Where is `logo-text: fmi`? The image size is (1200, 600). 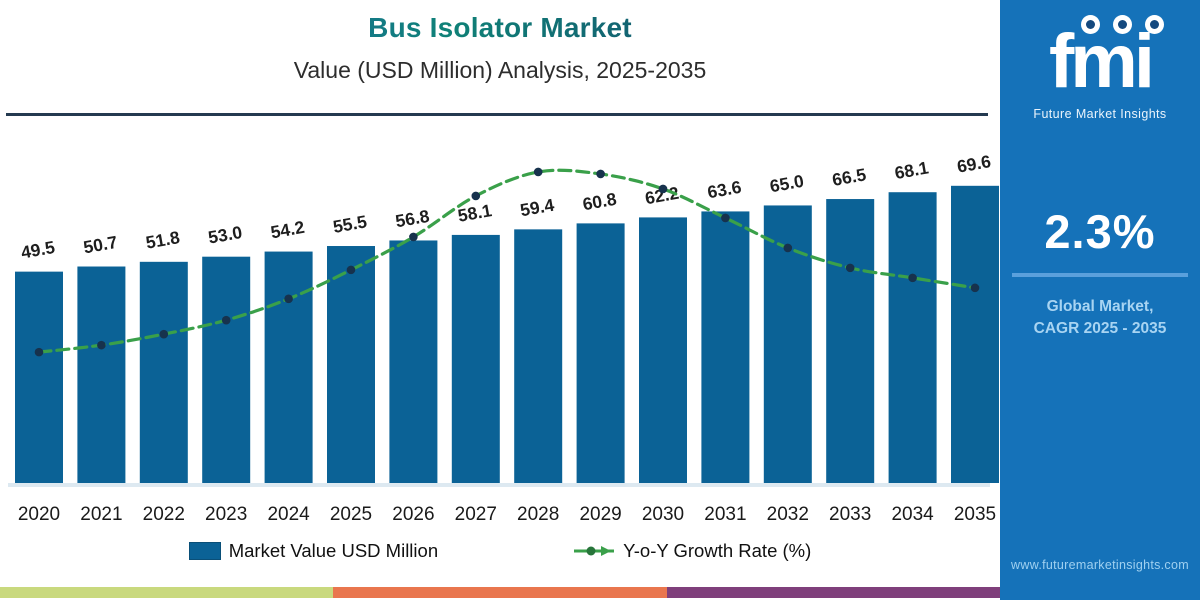
logo-text: fmi is located at coordinates (1102, 61).